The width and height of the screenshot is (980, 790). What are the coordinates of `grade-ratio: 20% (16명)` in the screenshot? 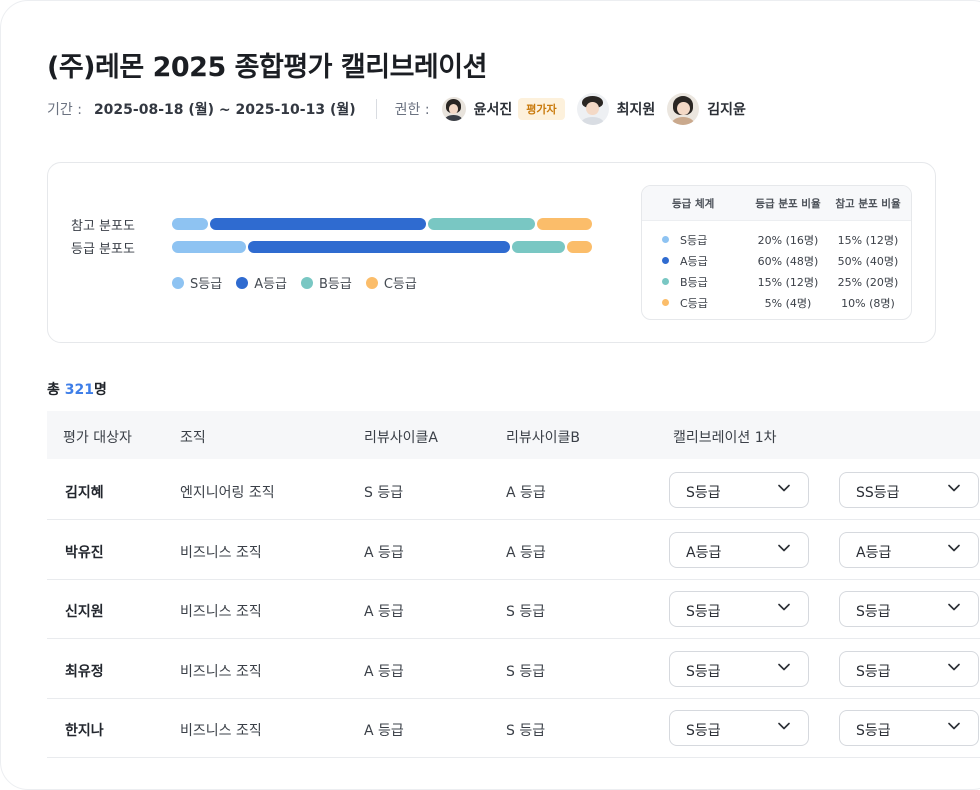 It's located at (788, 240).